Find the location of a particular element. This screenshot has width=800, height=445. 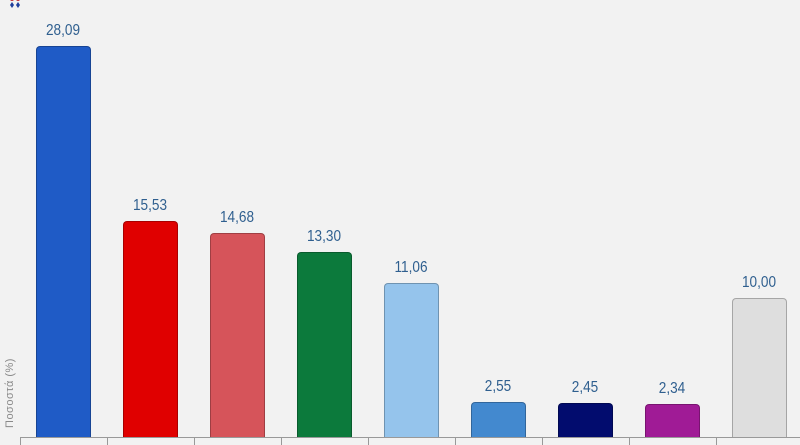

bar-value-label: 14,68 is located at coordinates (237, 217).